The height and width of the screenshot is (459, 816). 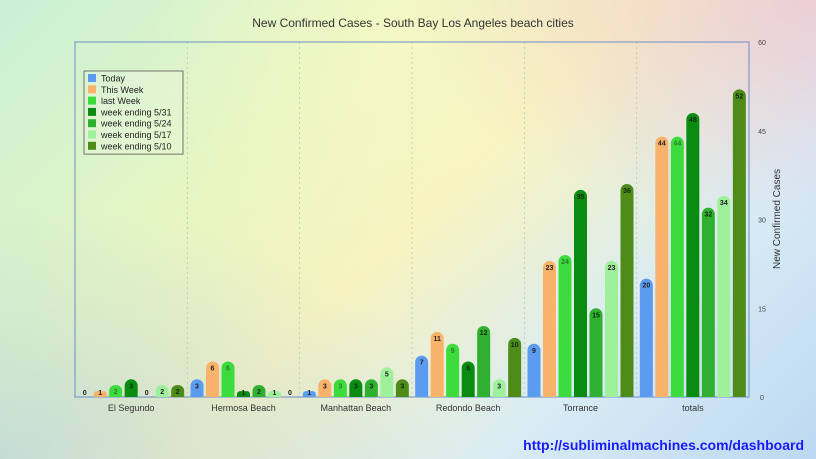 What do you see at coordinates (121, 101) in the screenshot?
I see `legend-label: last Week` at bounding box center [121, 101].